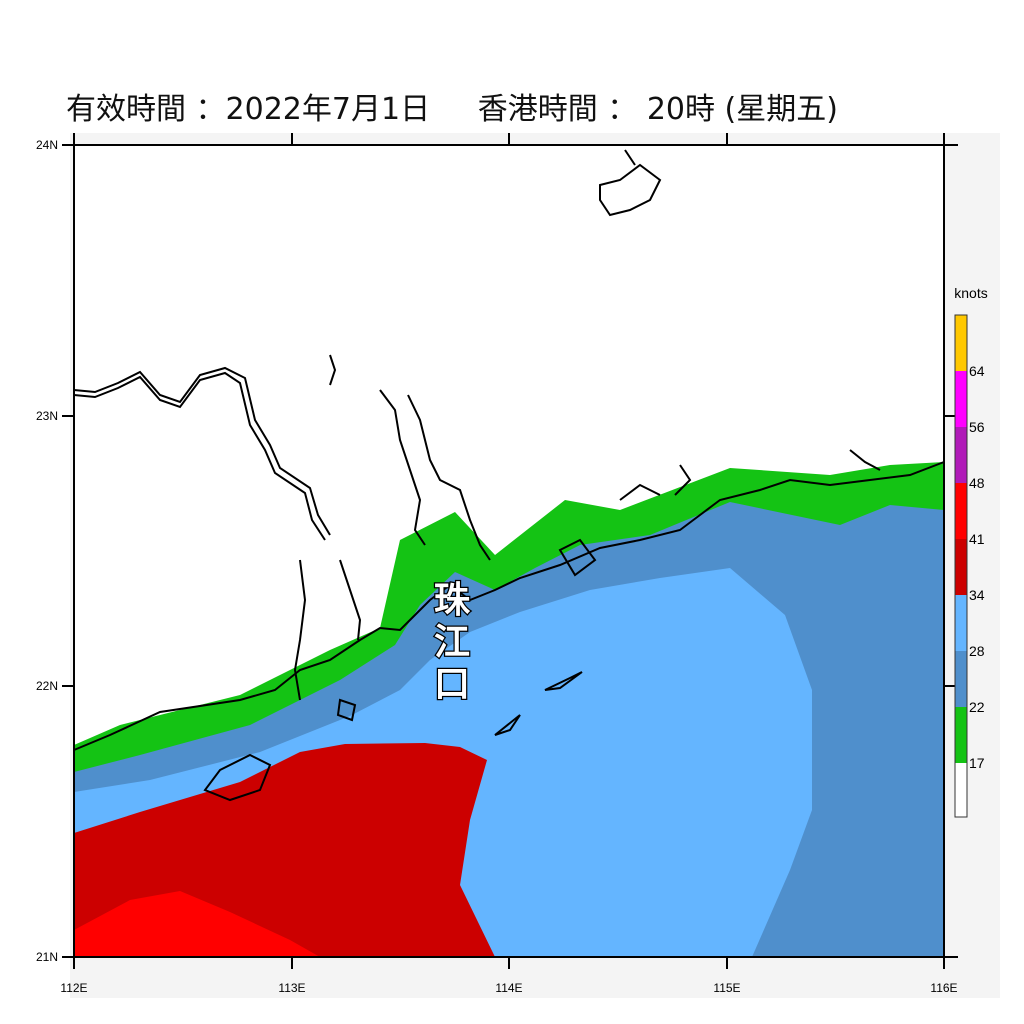  I want to click on region-label-char: 江, so click(452, 642).